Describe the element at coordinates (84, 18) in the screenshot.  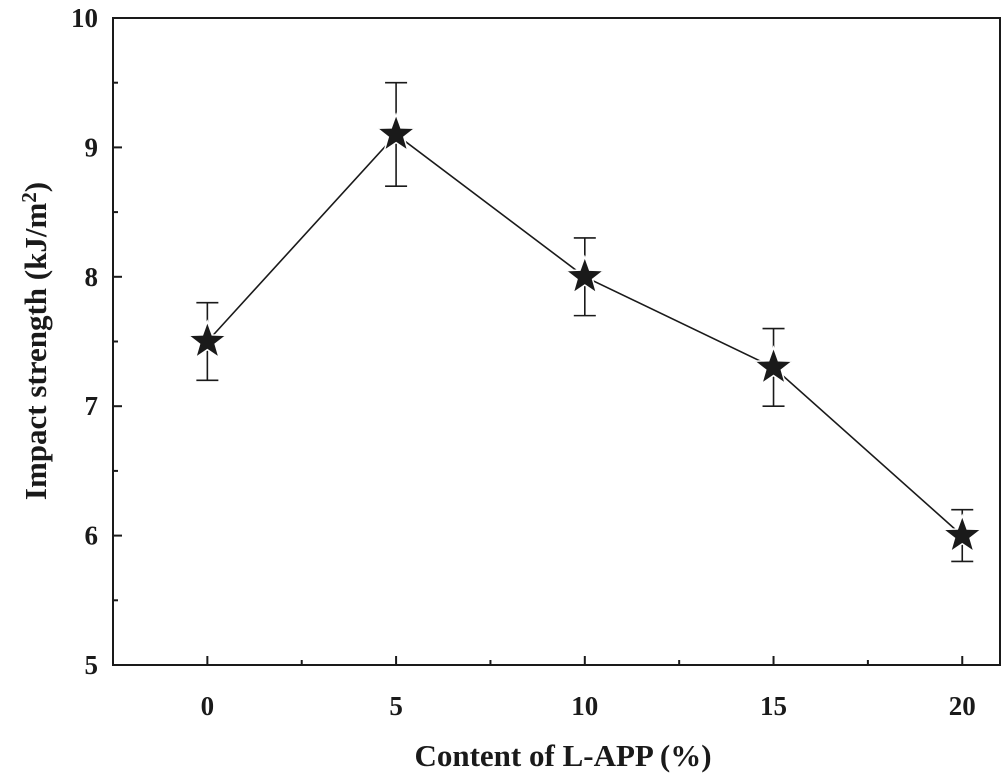
I see `y-tick-label: 10` at that location.